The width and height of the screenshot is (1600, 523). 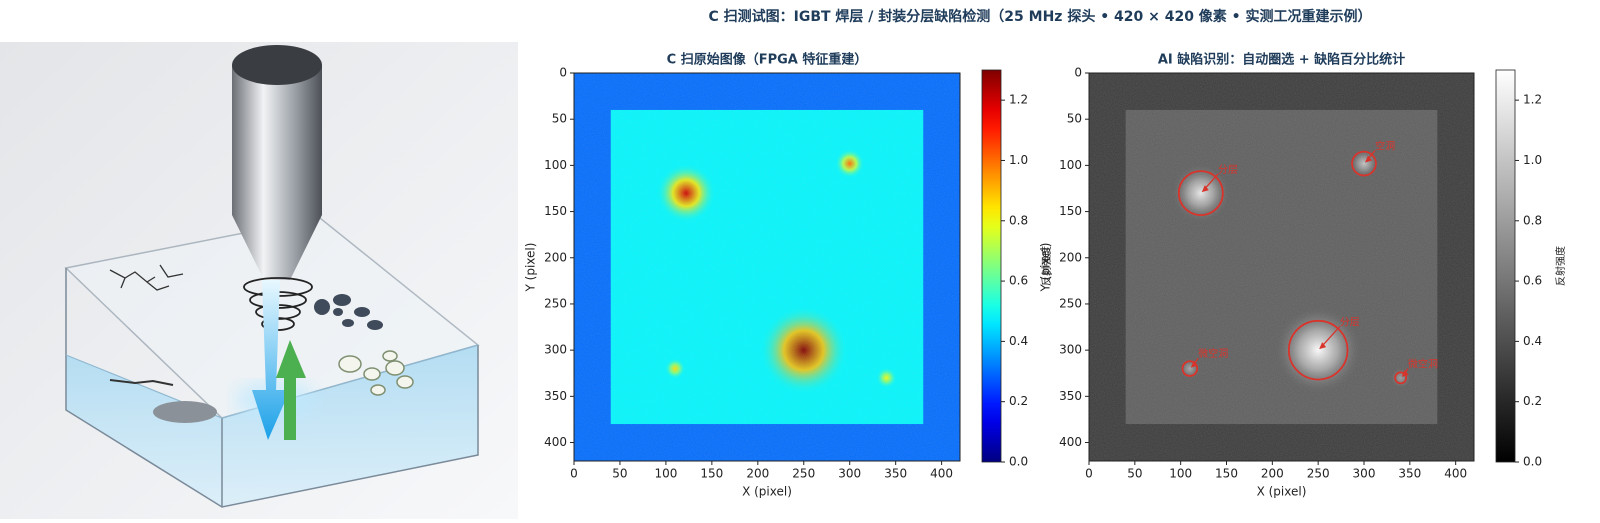 I want to click on beam-down, so click(x=271, y=360).